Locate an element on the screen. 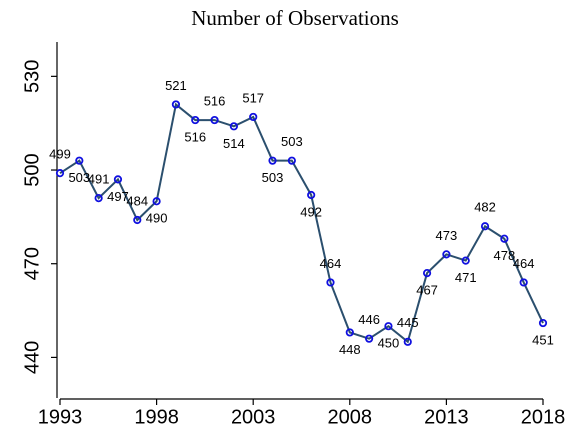 The image size is (573, 431). chart-title: Number of Observations is located at coordinates (295, 18).